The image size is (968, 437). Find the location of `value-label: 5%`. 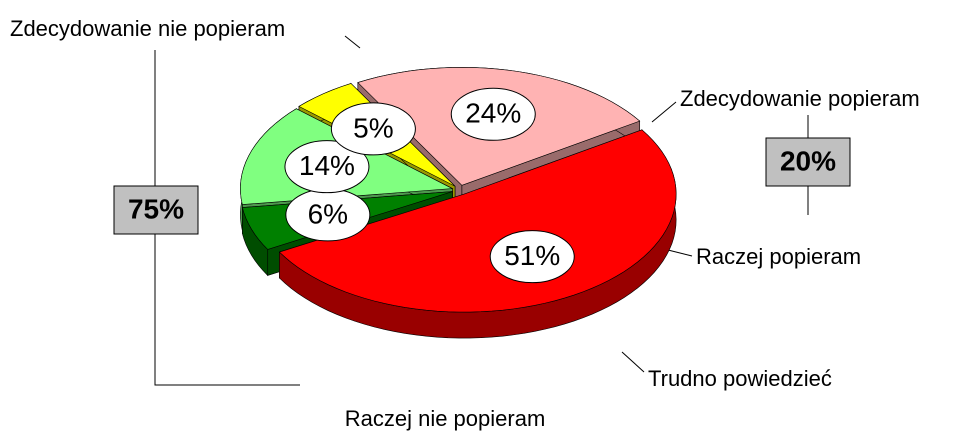

value-label: 5% is located at coordinates (373, 127).